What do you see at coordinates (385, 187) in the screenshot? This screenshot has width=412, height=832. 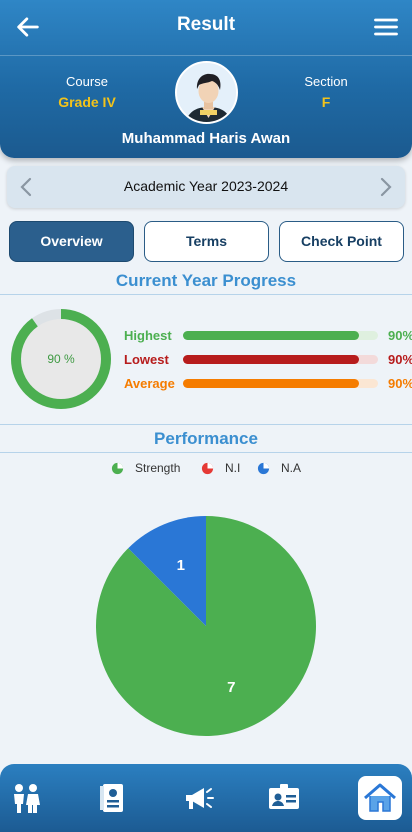 I see `chevron-right-icon` at bounding box center [385, 187].